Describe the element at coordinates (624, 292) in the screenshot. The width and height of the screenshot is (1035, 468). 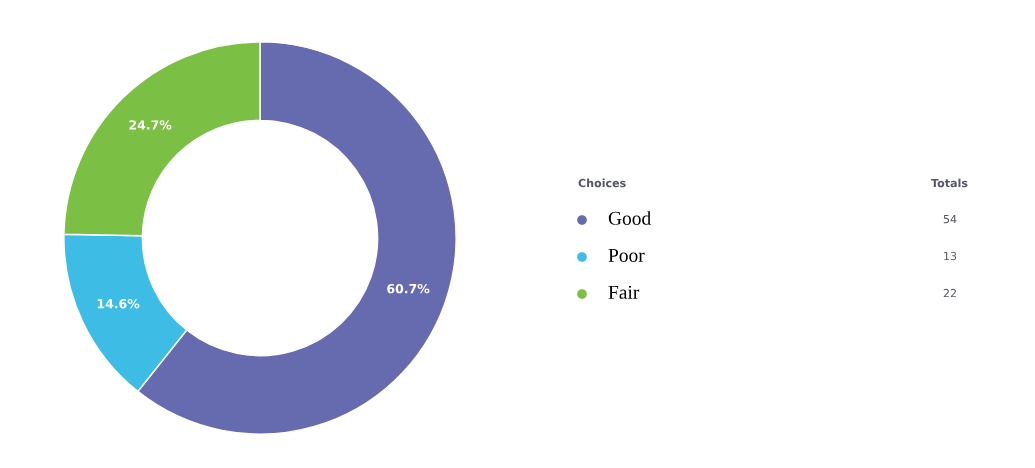
I see `legend-label: Fair` at that location.